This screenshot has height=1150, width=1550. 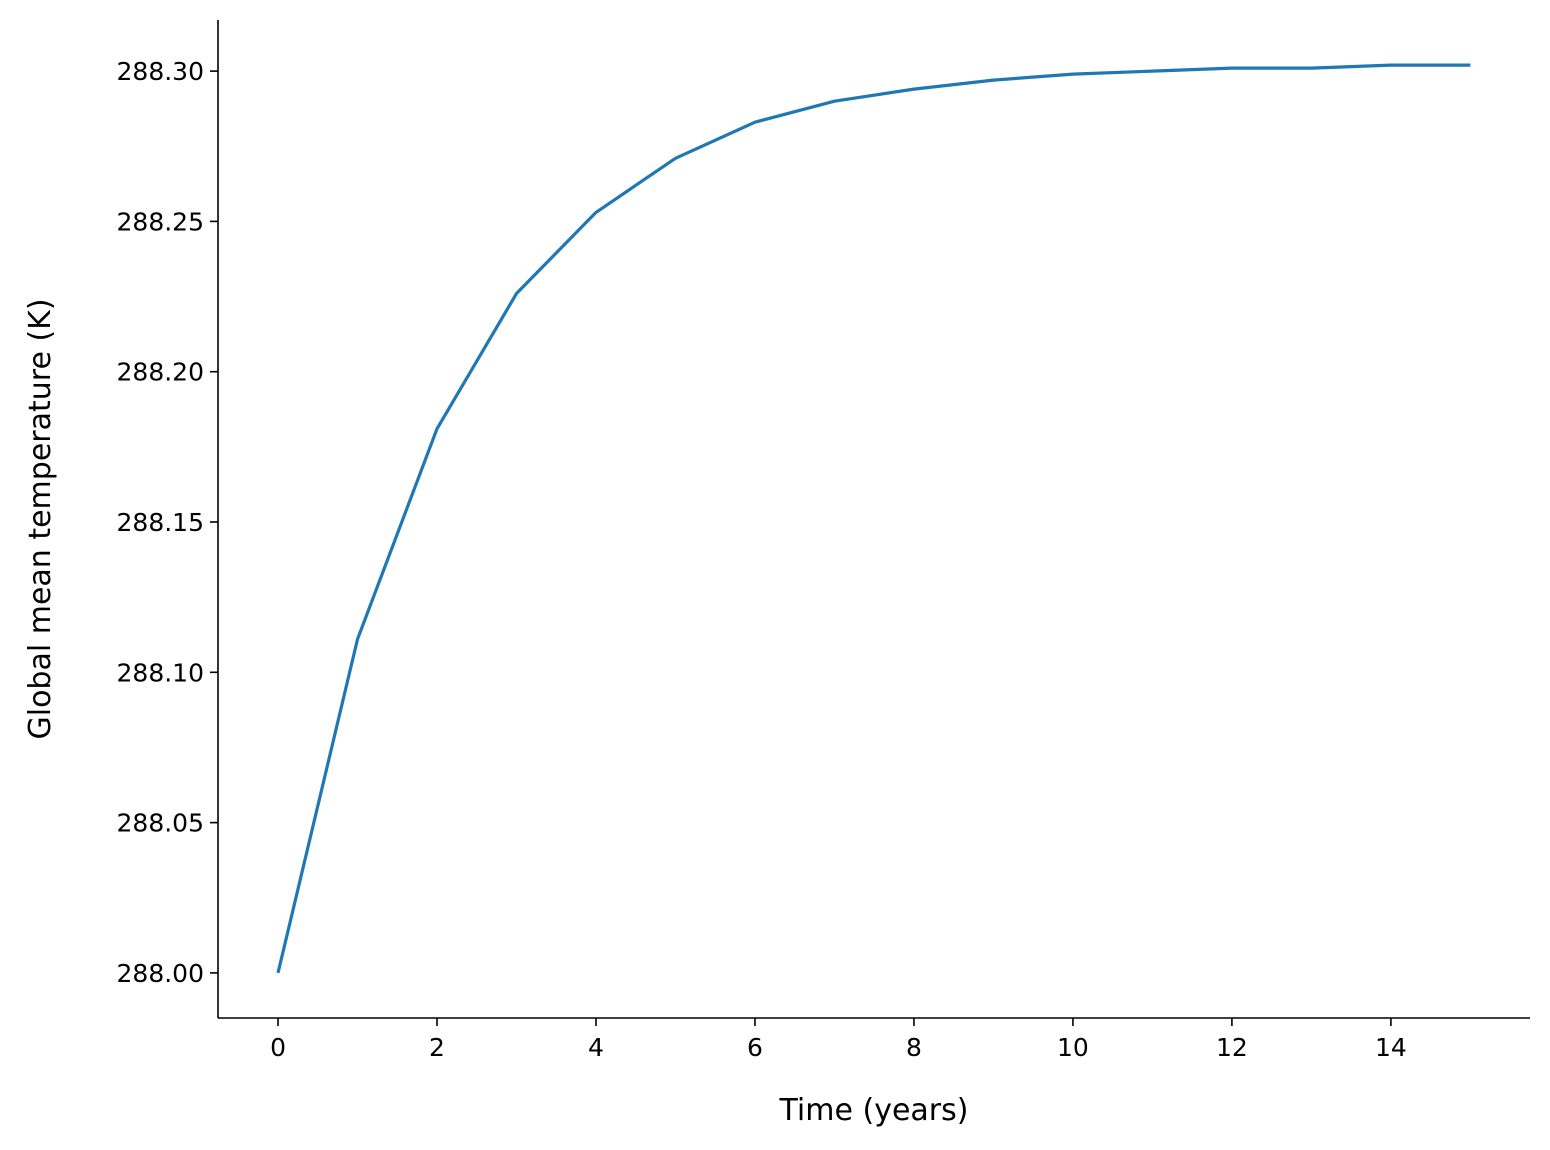 What do you see at coordinates (160, 71) in the screenshot?
I see `y-tick-label: 288.30` at bounding box center [160, 71].